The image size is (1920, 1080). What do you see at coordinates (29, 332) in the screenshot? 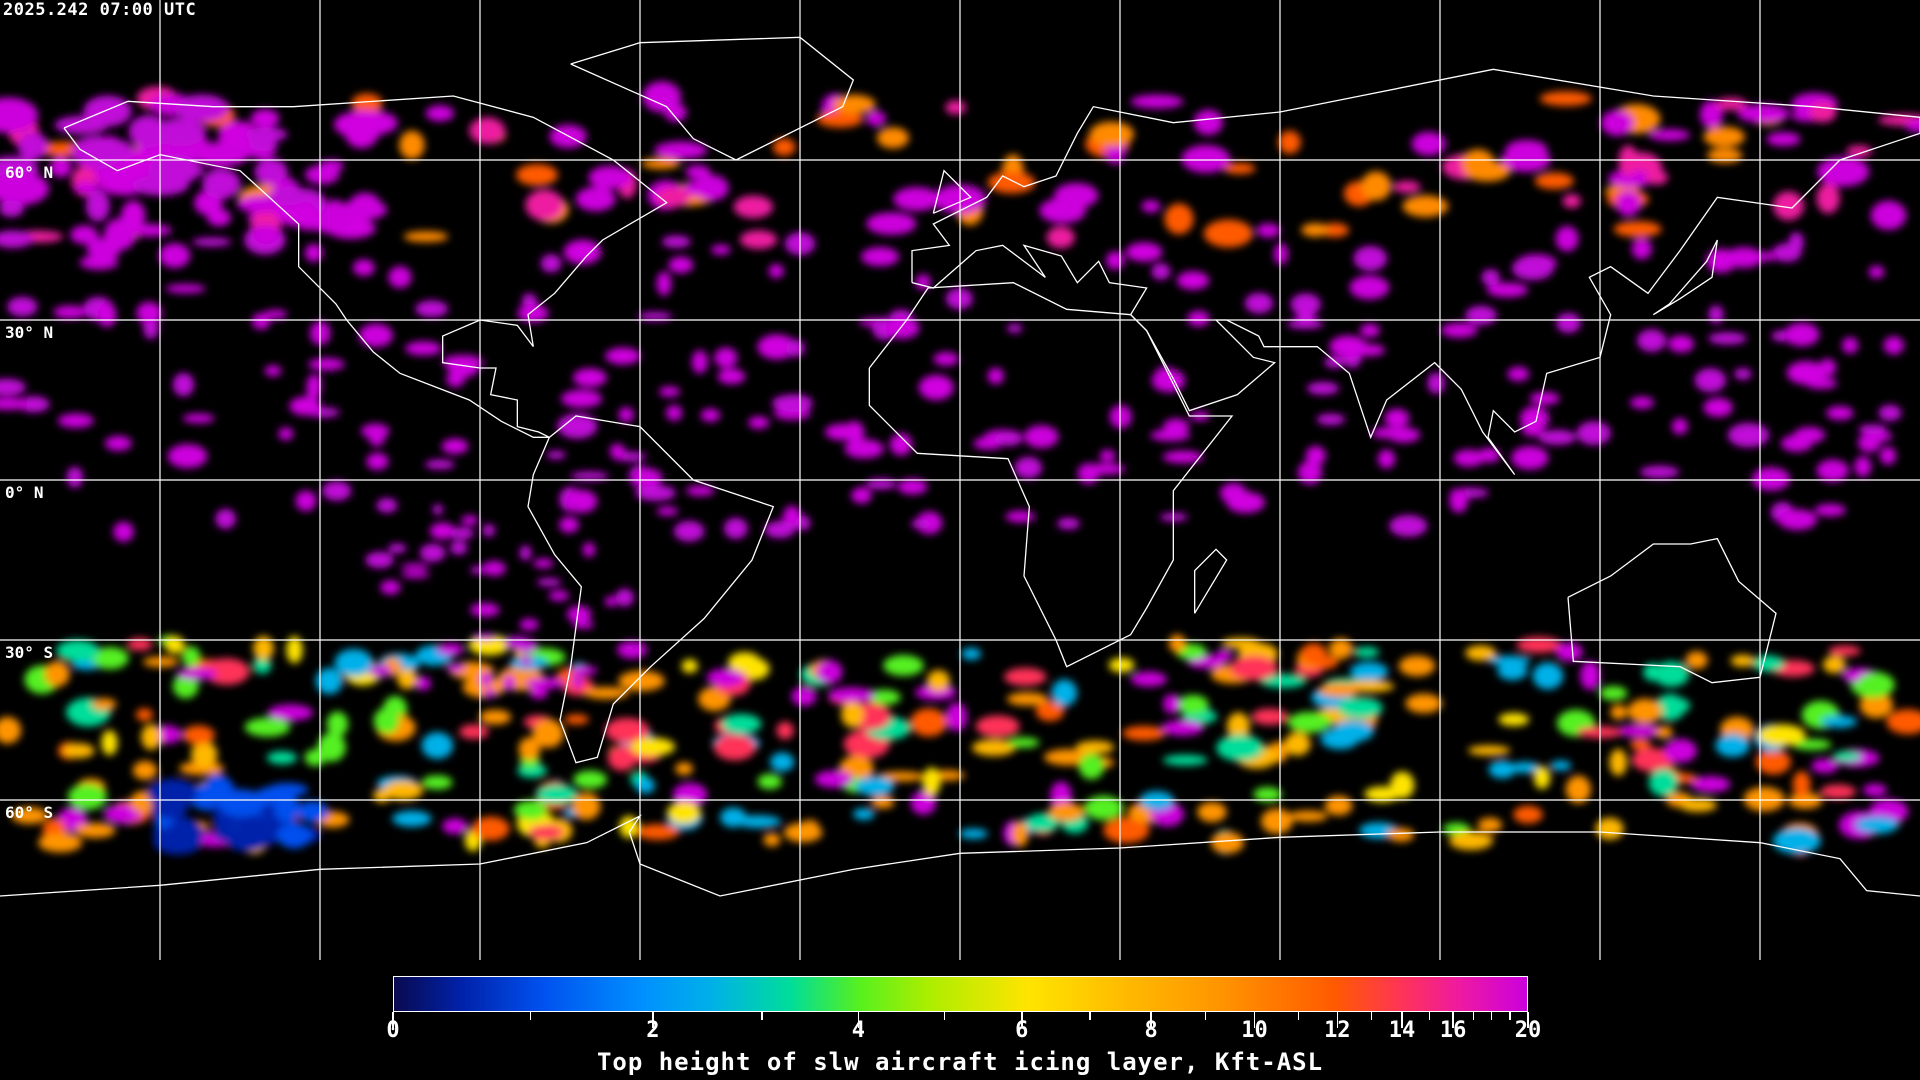
I see `lat-label-30n: 30° N` at bounding box center [29, 332].